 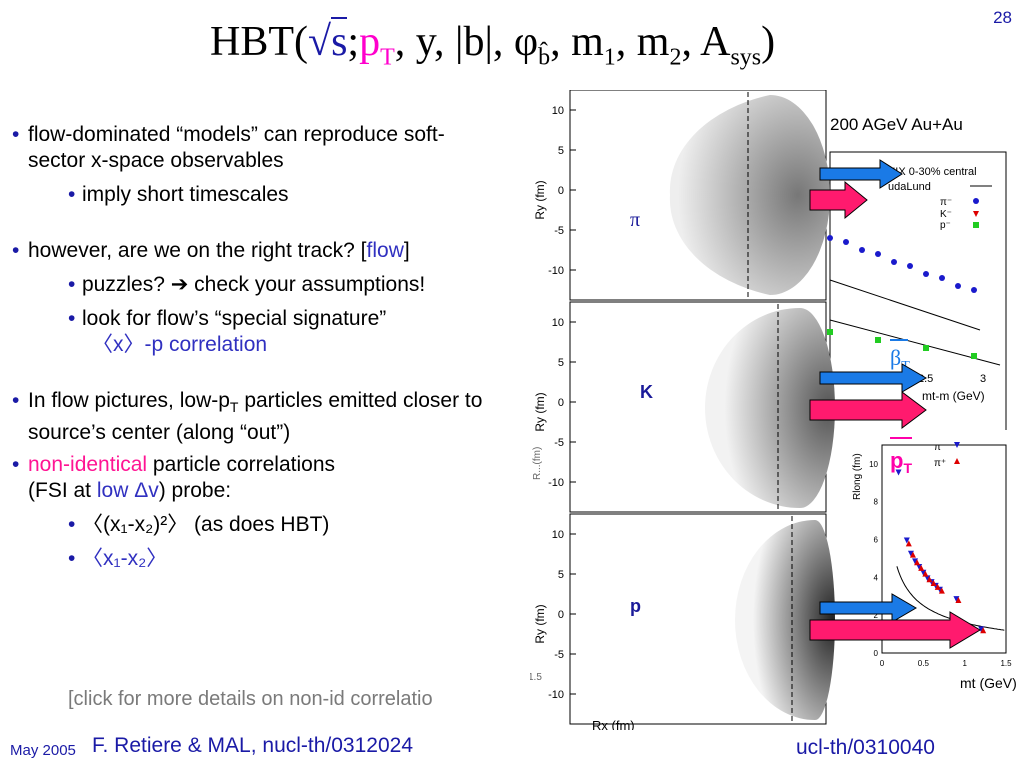 What do you see at coordinates (635, 220) in the screenshot?
I see `panel-pi-label: π` at bounding box center [635, 220].